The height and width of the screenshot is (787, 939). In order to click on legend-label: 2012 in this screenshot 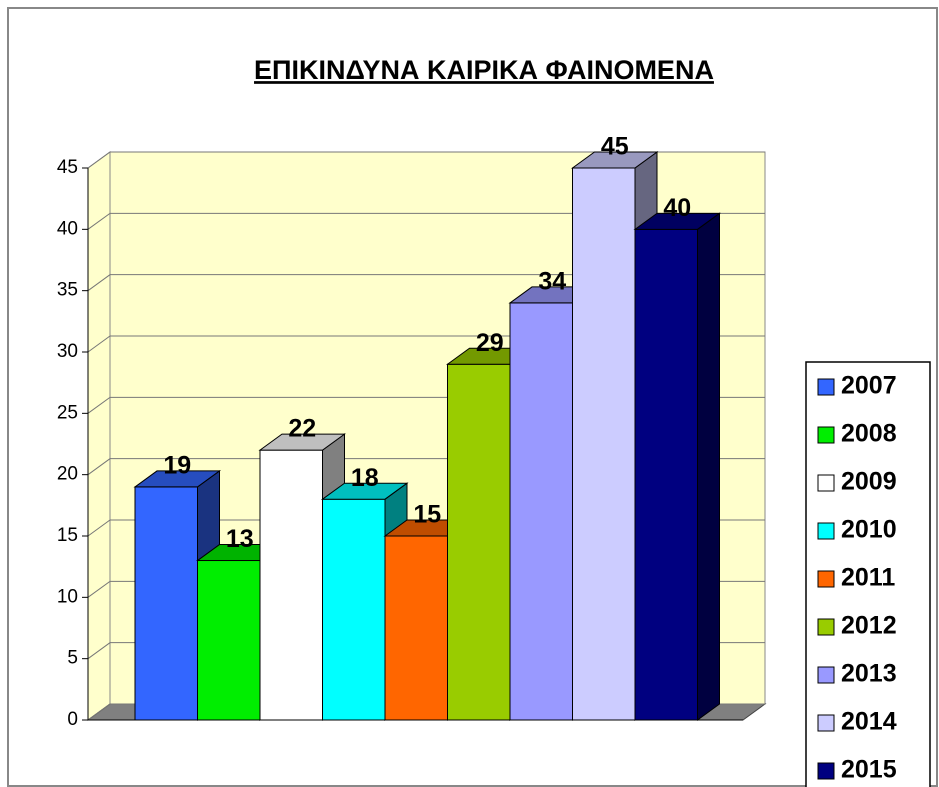, I will do `click(869, 626)`.